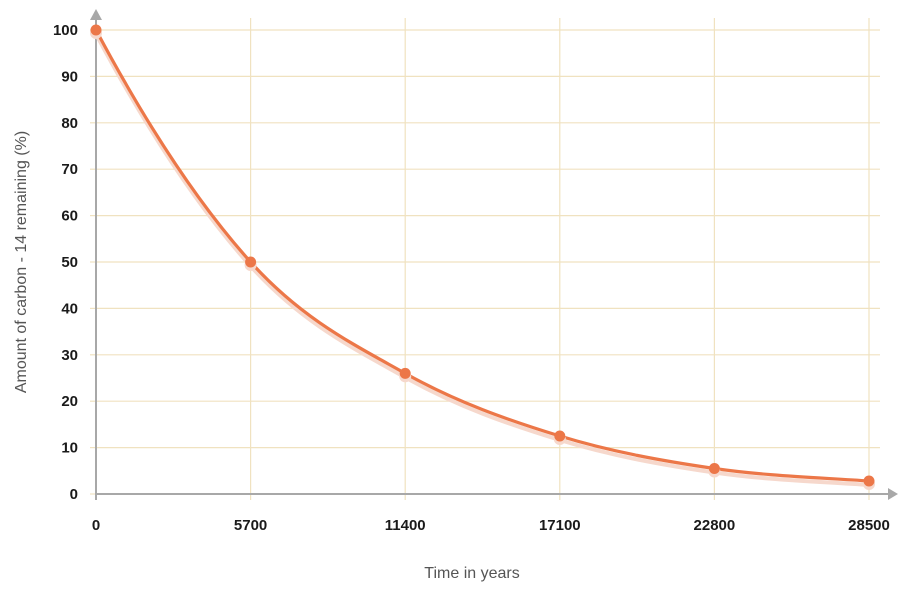 Image resolution: width=900 pixels, height=600 pixels. What do you see at coordinates (65, 30) in the screenshot?
I see `y-tick-label: 100` at bounding box center [65, 30].